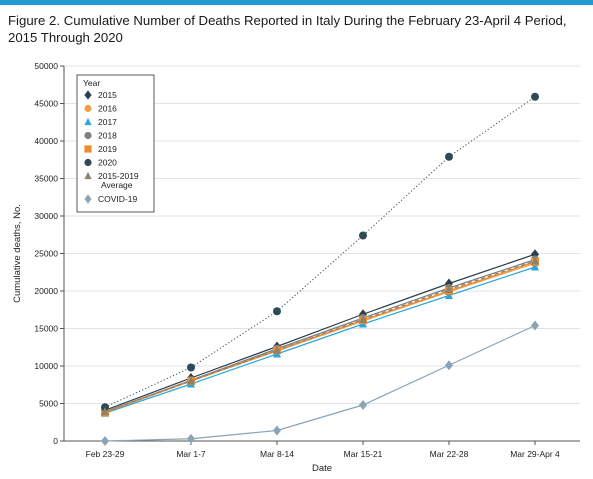  I want to click on legend-marker-2019, so click(88, 149).